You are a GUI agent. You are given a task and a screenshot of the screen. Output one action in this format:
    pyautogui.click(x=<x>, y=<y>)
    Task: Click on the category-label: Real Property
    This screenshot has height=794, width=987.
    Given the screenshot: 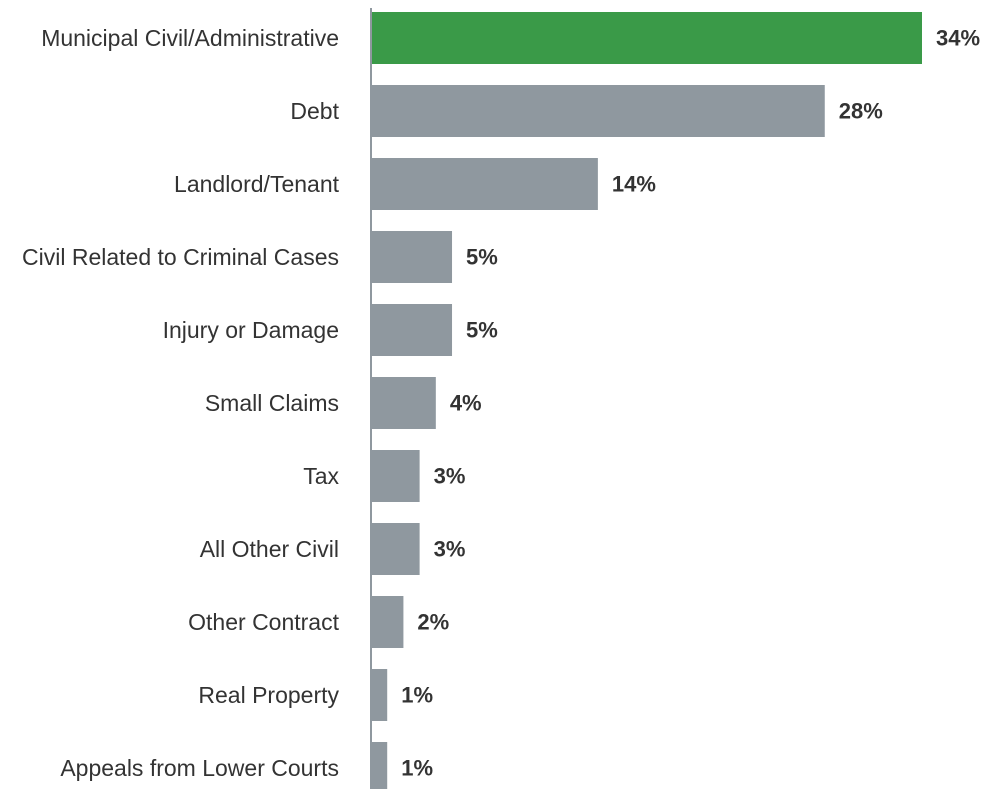 What is the action you would take?
    pyautogui.click(x=268, y=695)
    